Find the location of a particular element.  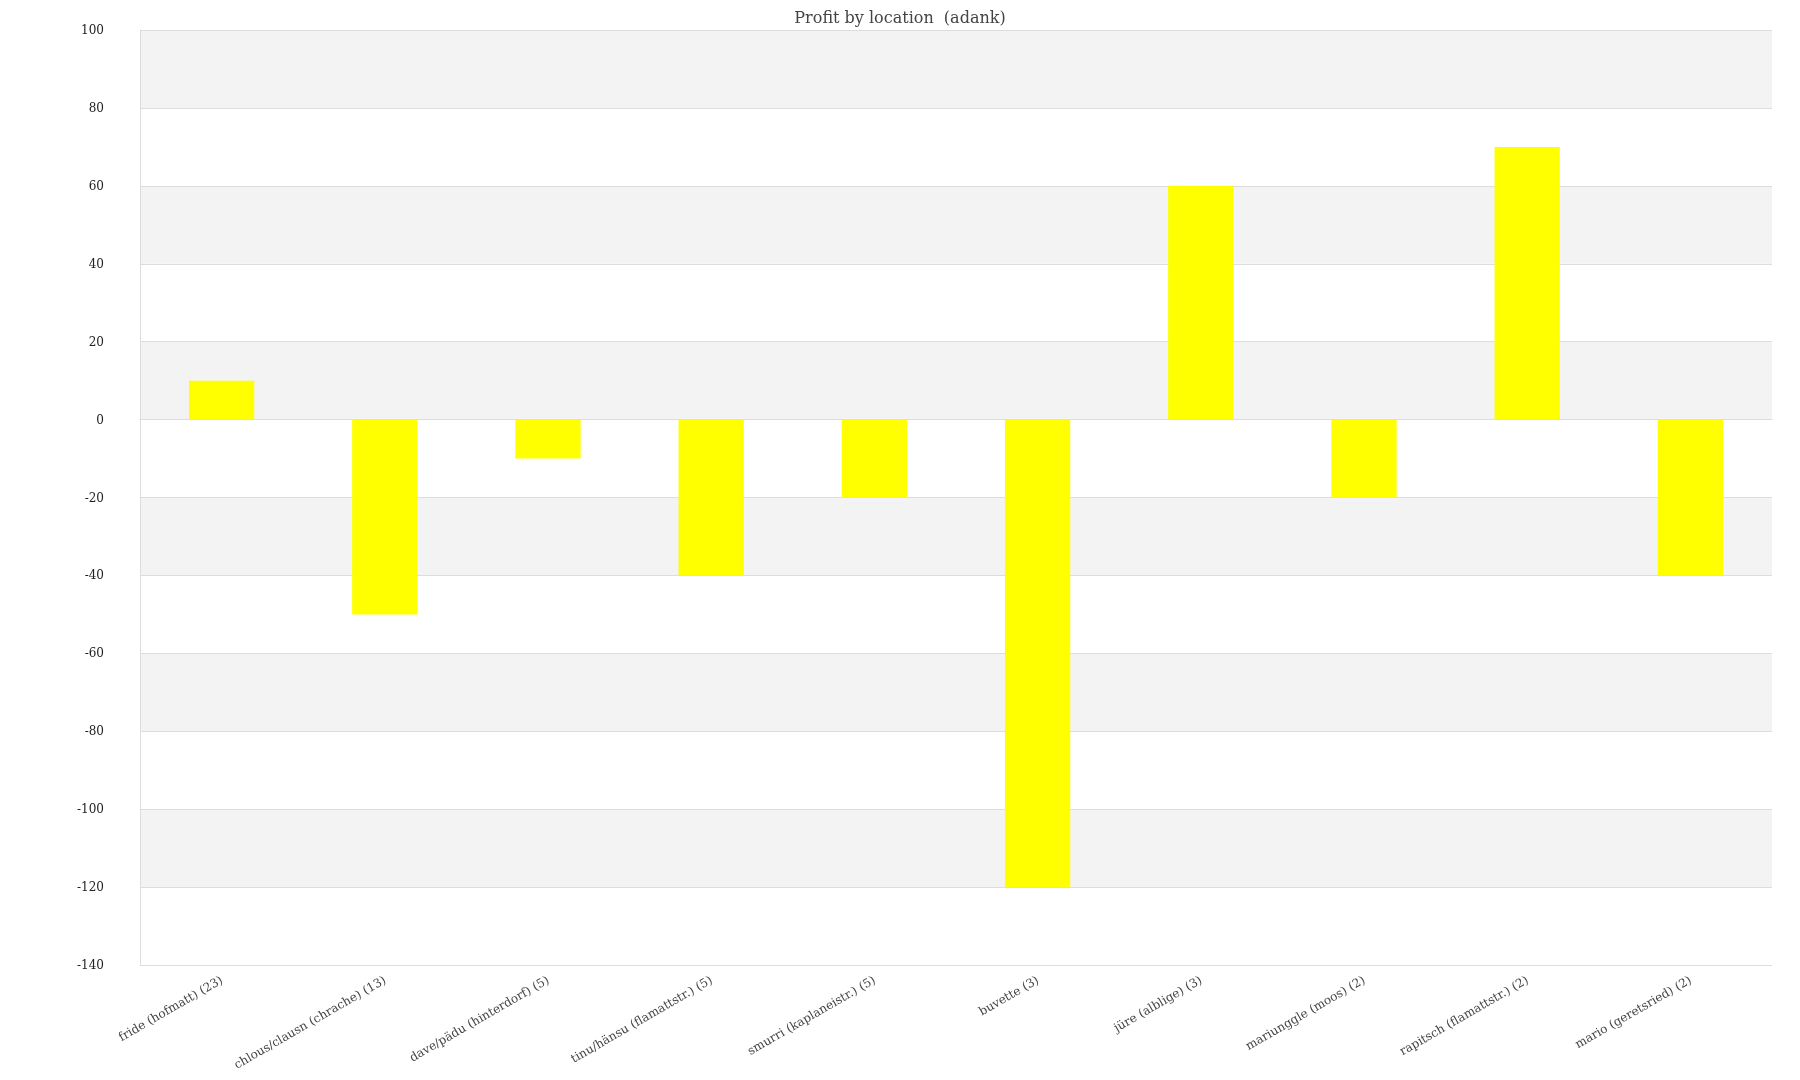

y-tick-label: -60 is located at coordinates (94, 653).